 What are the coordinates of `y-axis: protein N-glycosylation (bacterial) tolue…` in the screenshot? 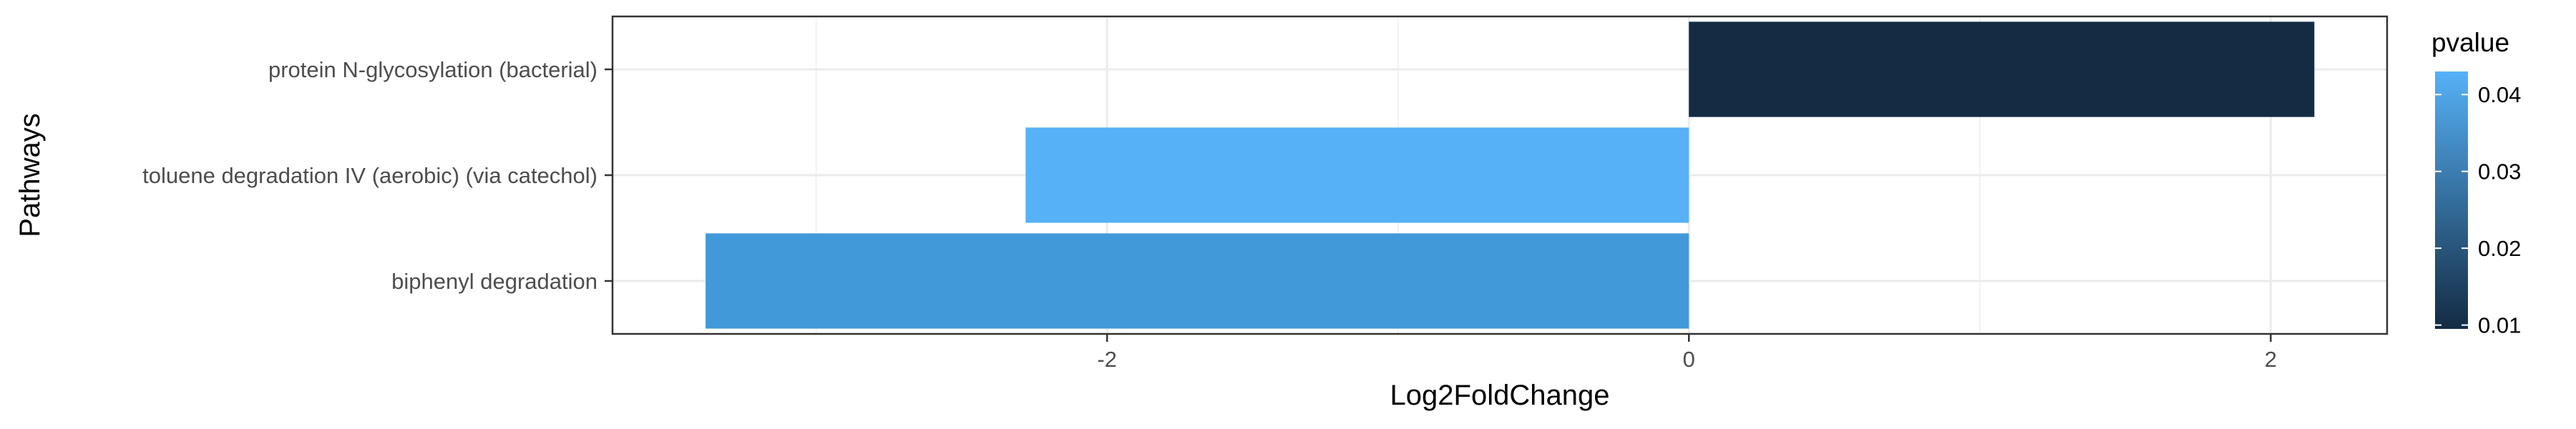 It's located at (377, 175).